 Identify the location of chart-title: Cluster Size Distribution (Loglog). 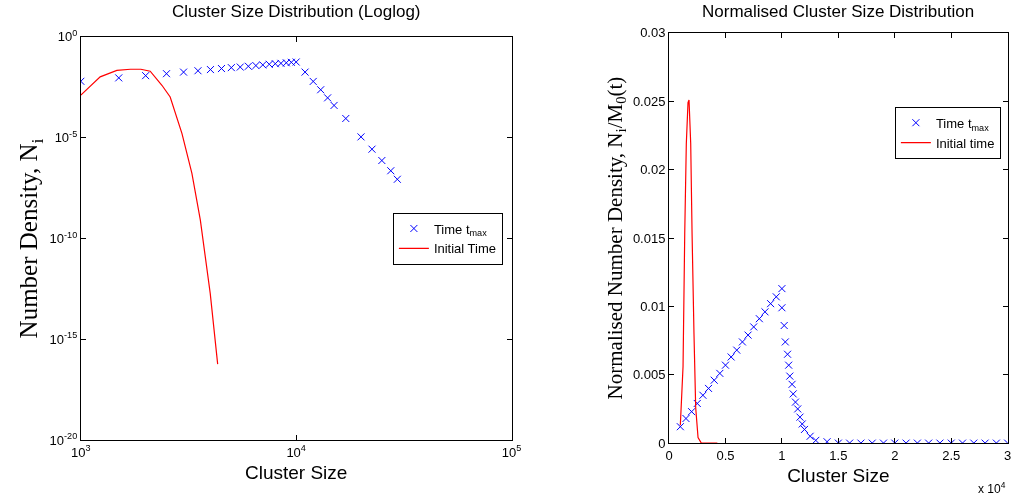
(296, 11).